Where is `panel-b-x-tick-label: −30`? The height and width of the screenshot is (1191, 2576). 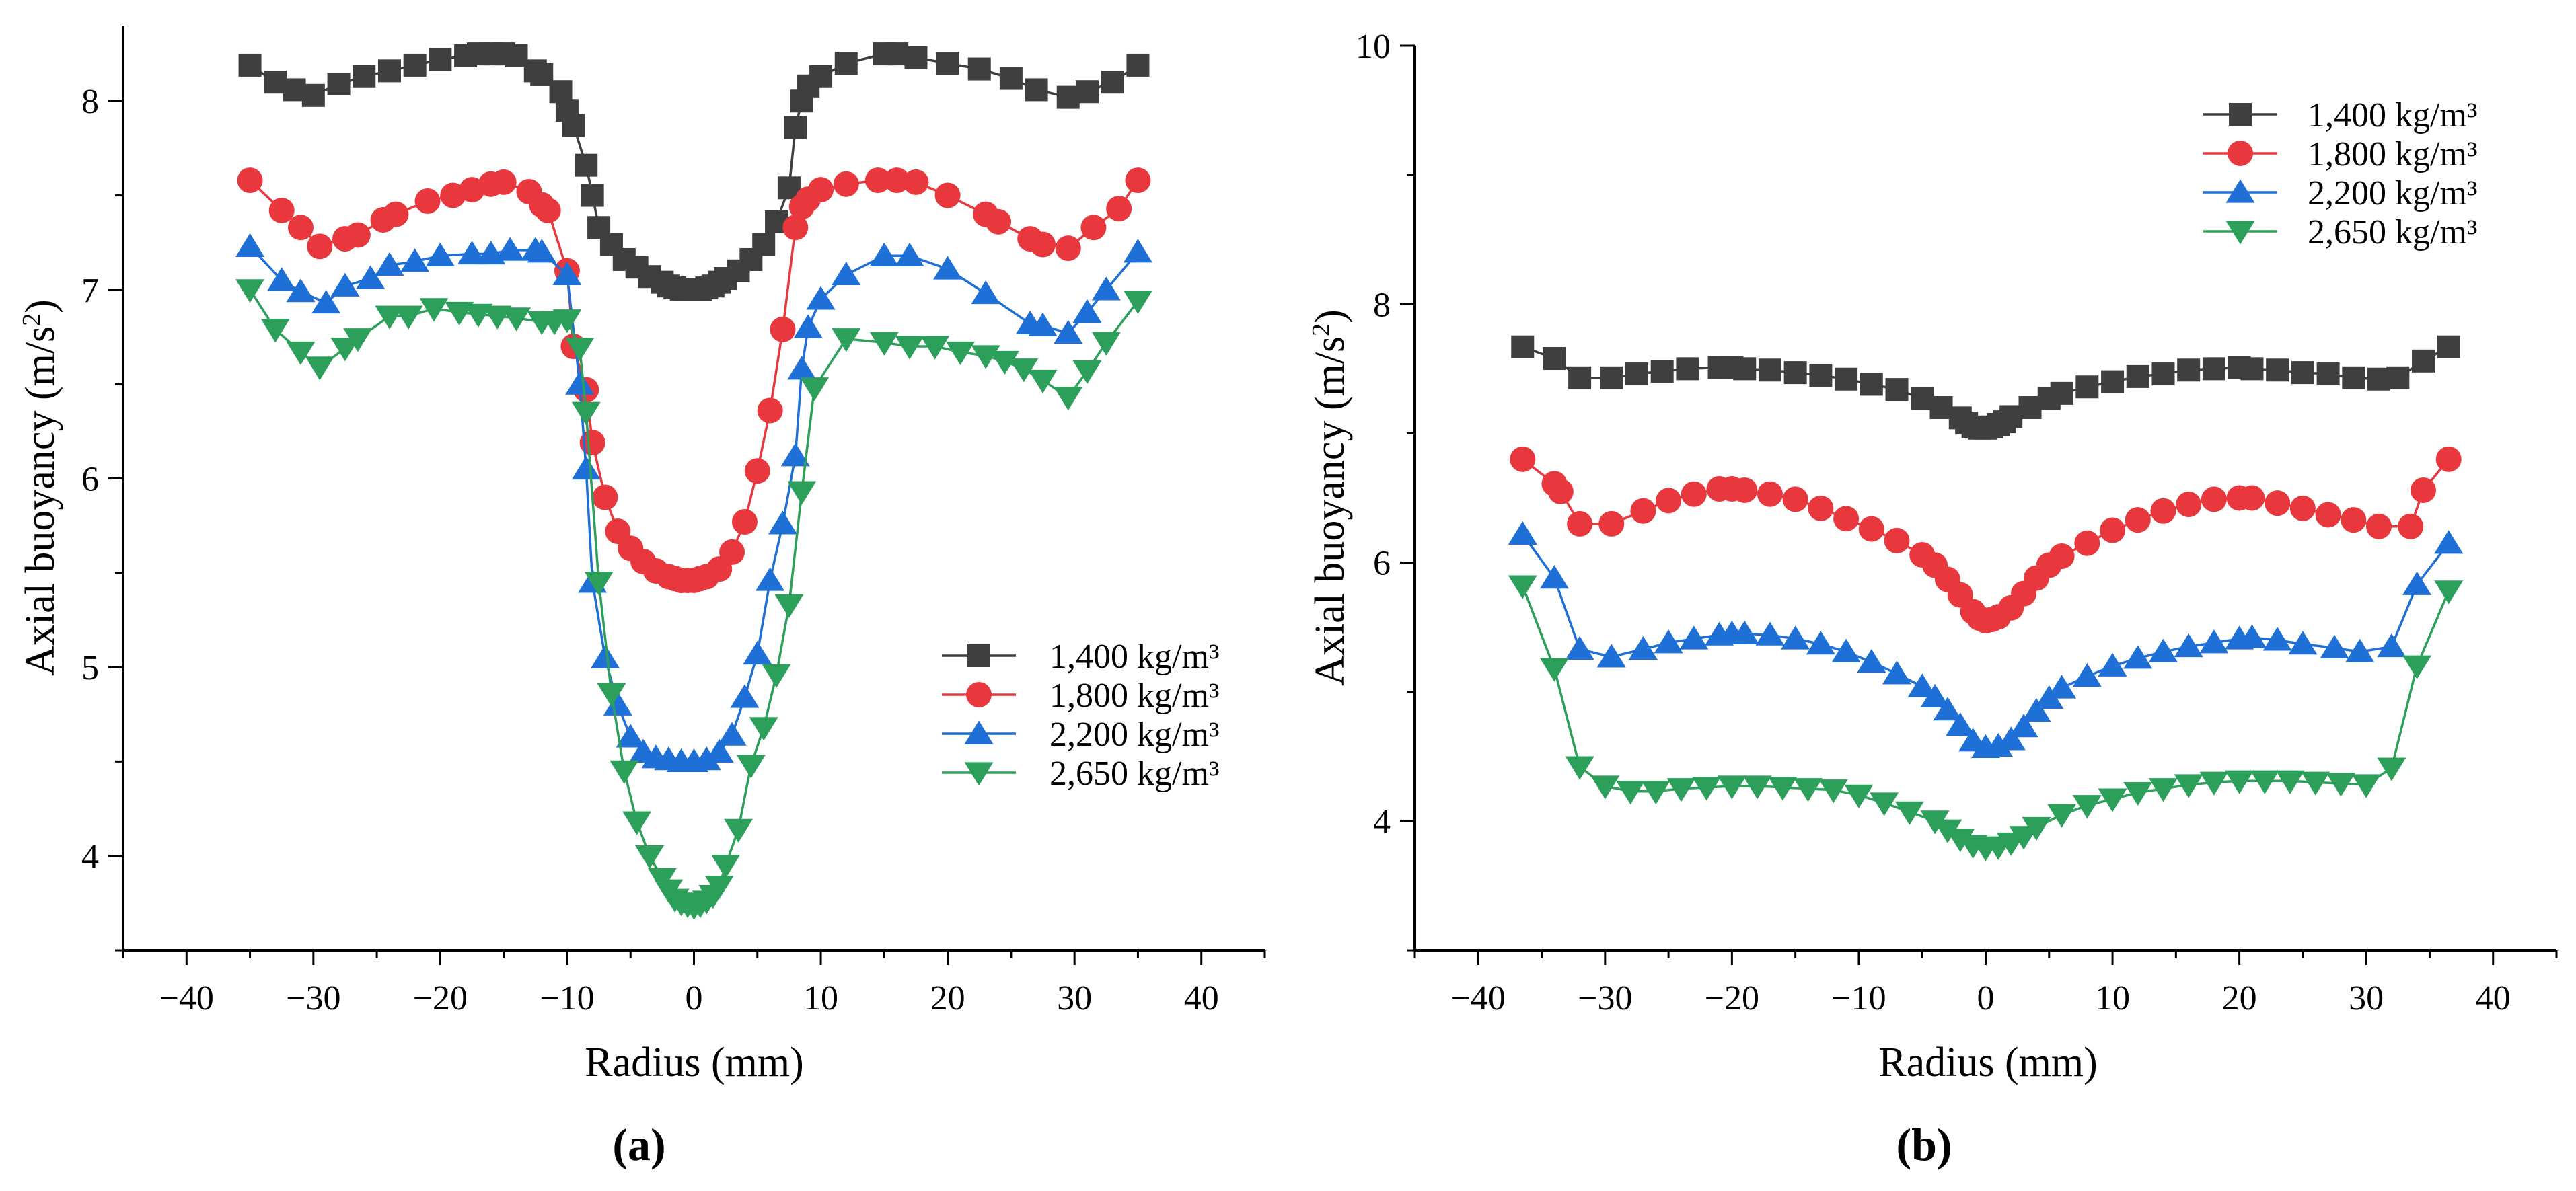 panel-b-x-tick-label: −30 is located at coordinates (1605, 998).